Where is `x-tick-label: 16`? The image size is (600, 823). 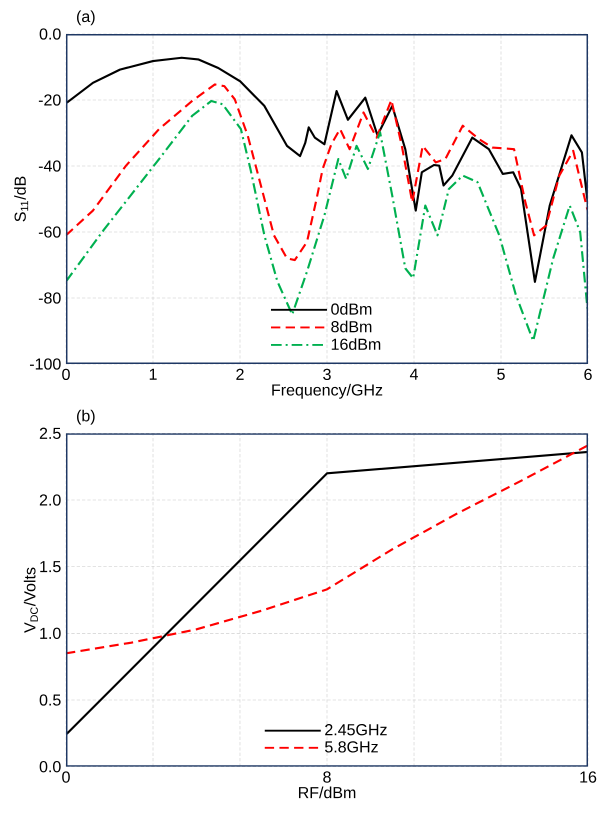
x-tick-label: 16 is located at coordinates (588, 777).